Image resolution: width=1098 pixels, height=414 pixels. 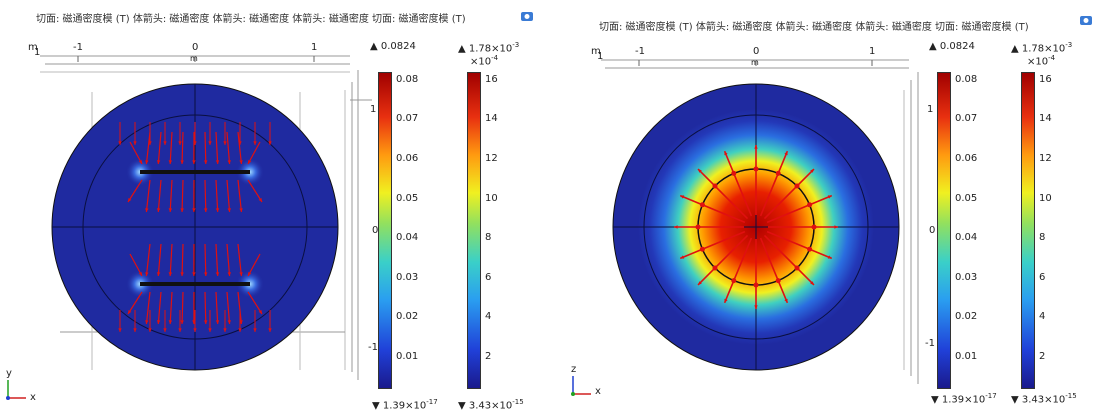 I want to click on field-arrows, so click(x=195, y=227).